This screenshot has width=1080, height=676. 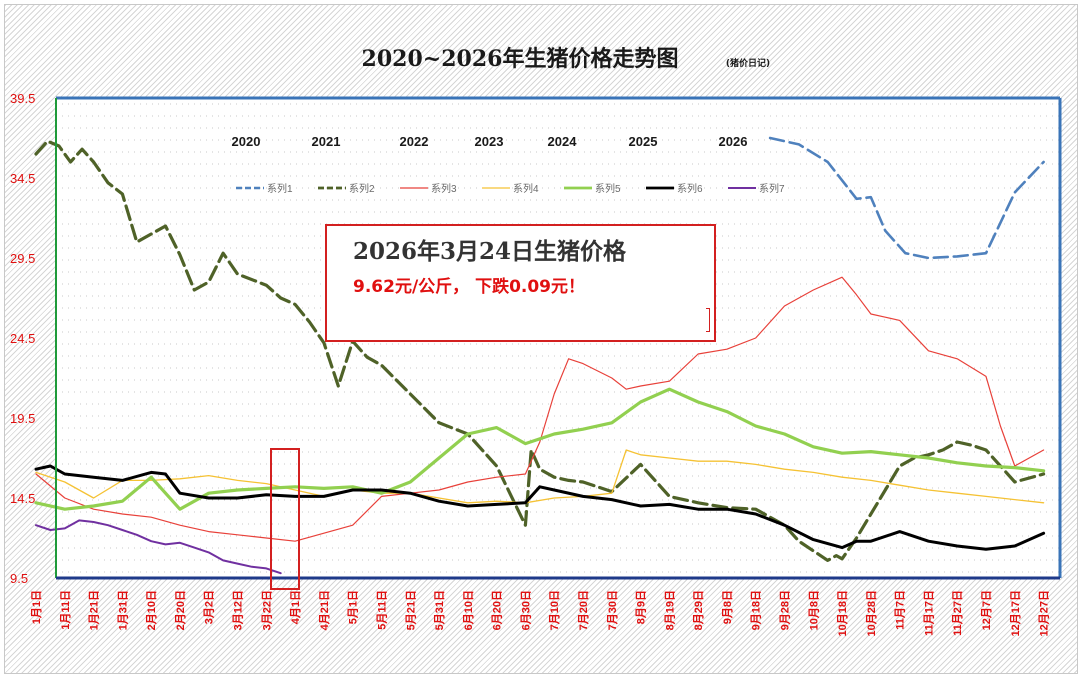 I want to click on y-tick-label: 34.5, so click(x=22, y=178).